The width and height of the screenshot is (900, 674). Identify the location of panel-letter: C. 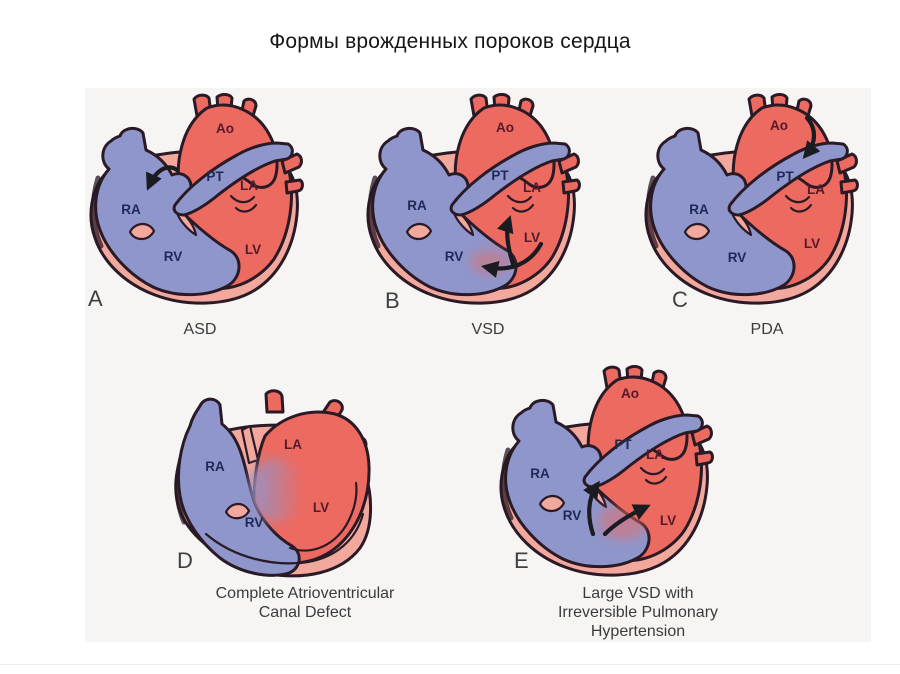
(680, 299).